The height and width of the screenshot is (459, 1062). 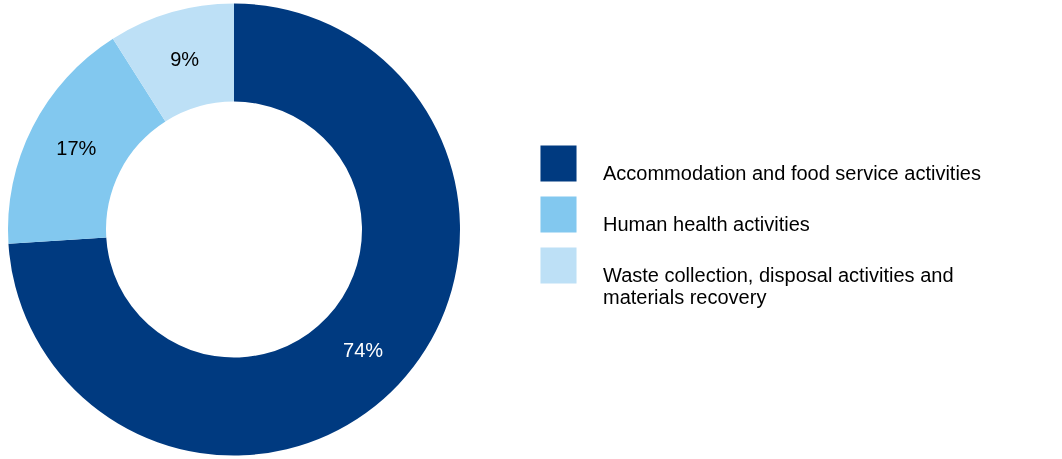 I want to click on legend-label: Accommodation and food service activities, so click(x=792, y=172).